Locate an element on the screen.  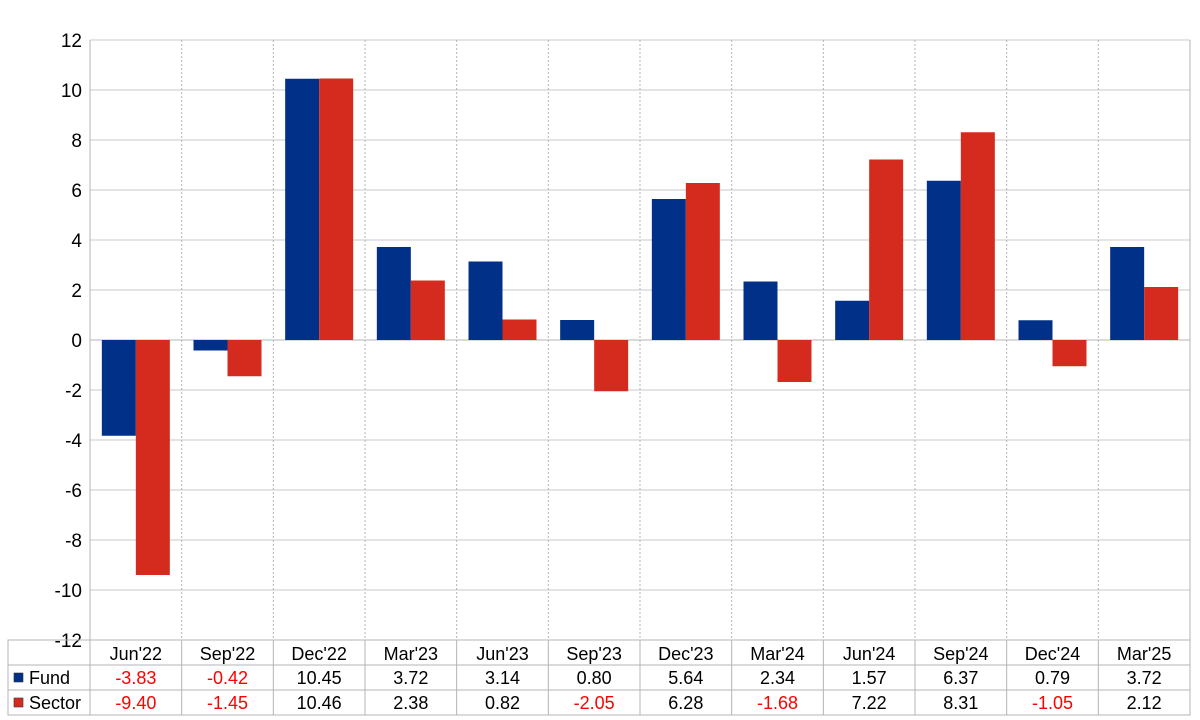
data-label-fund: -3.83 is located at coordinates (135, 678).